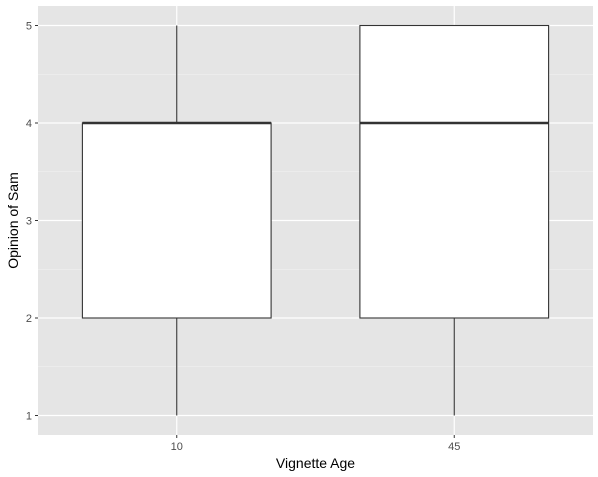 This screenshot has height=477, width=598. I want to click on x-tick-label: 10, so click(177, 447).